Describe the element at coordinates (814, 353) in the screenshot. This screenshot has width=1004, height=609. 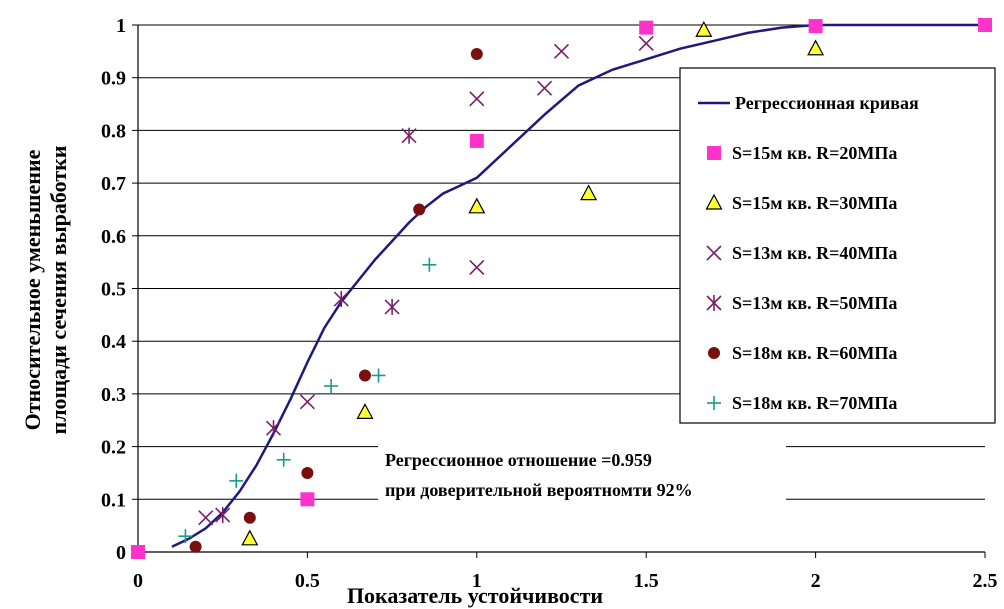
I see `legend-label-series-5: S=18м кв. R=60МПа` at that location.